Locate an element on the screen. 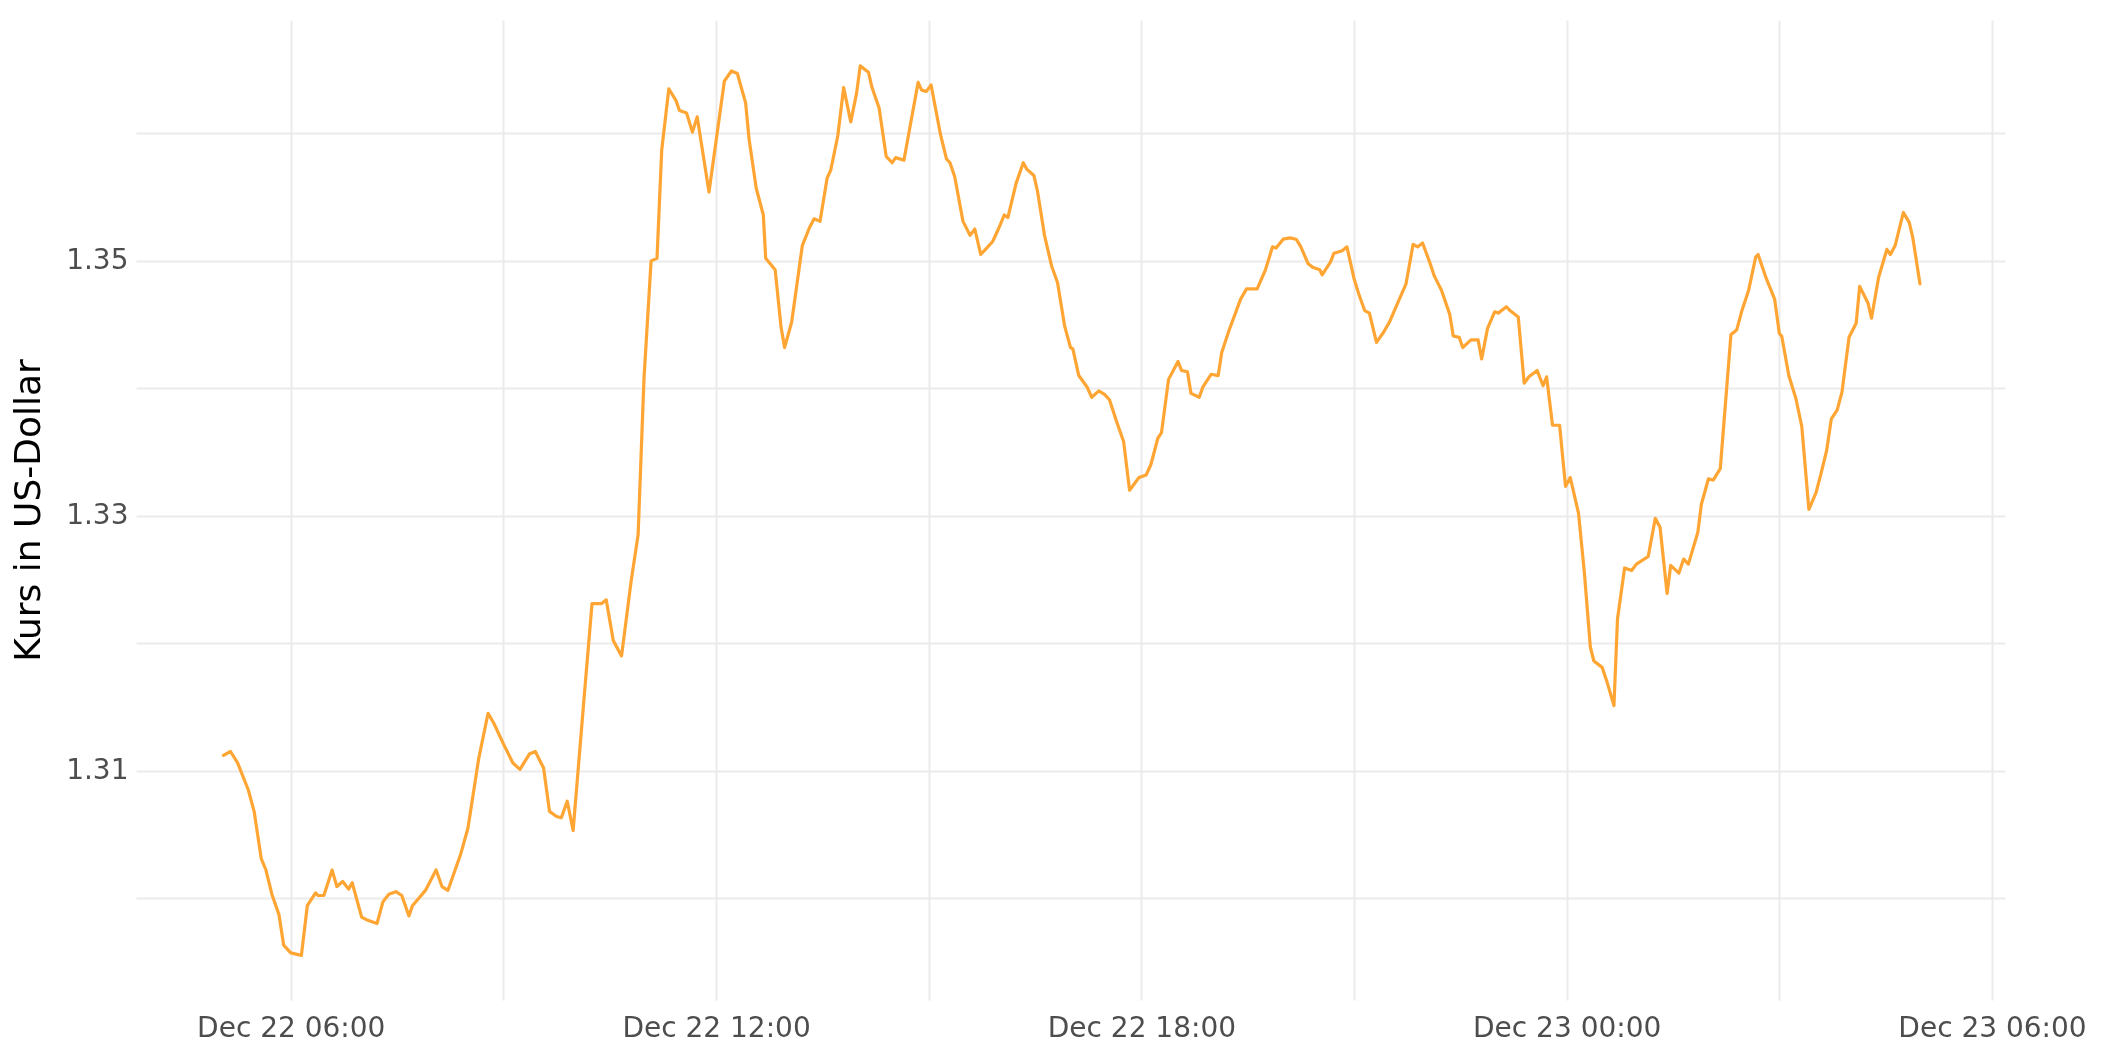 Image resolution: width=2125 pixels, height=1062 pixels. x-tick-label: Dec 23 06:00 is located at coordinates (1992, 1027).